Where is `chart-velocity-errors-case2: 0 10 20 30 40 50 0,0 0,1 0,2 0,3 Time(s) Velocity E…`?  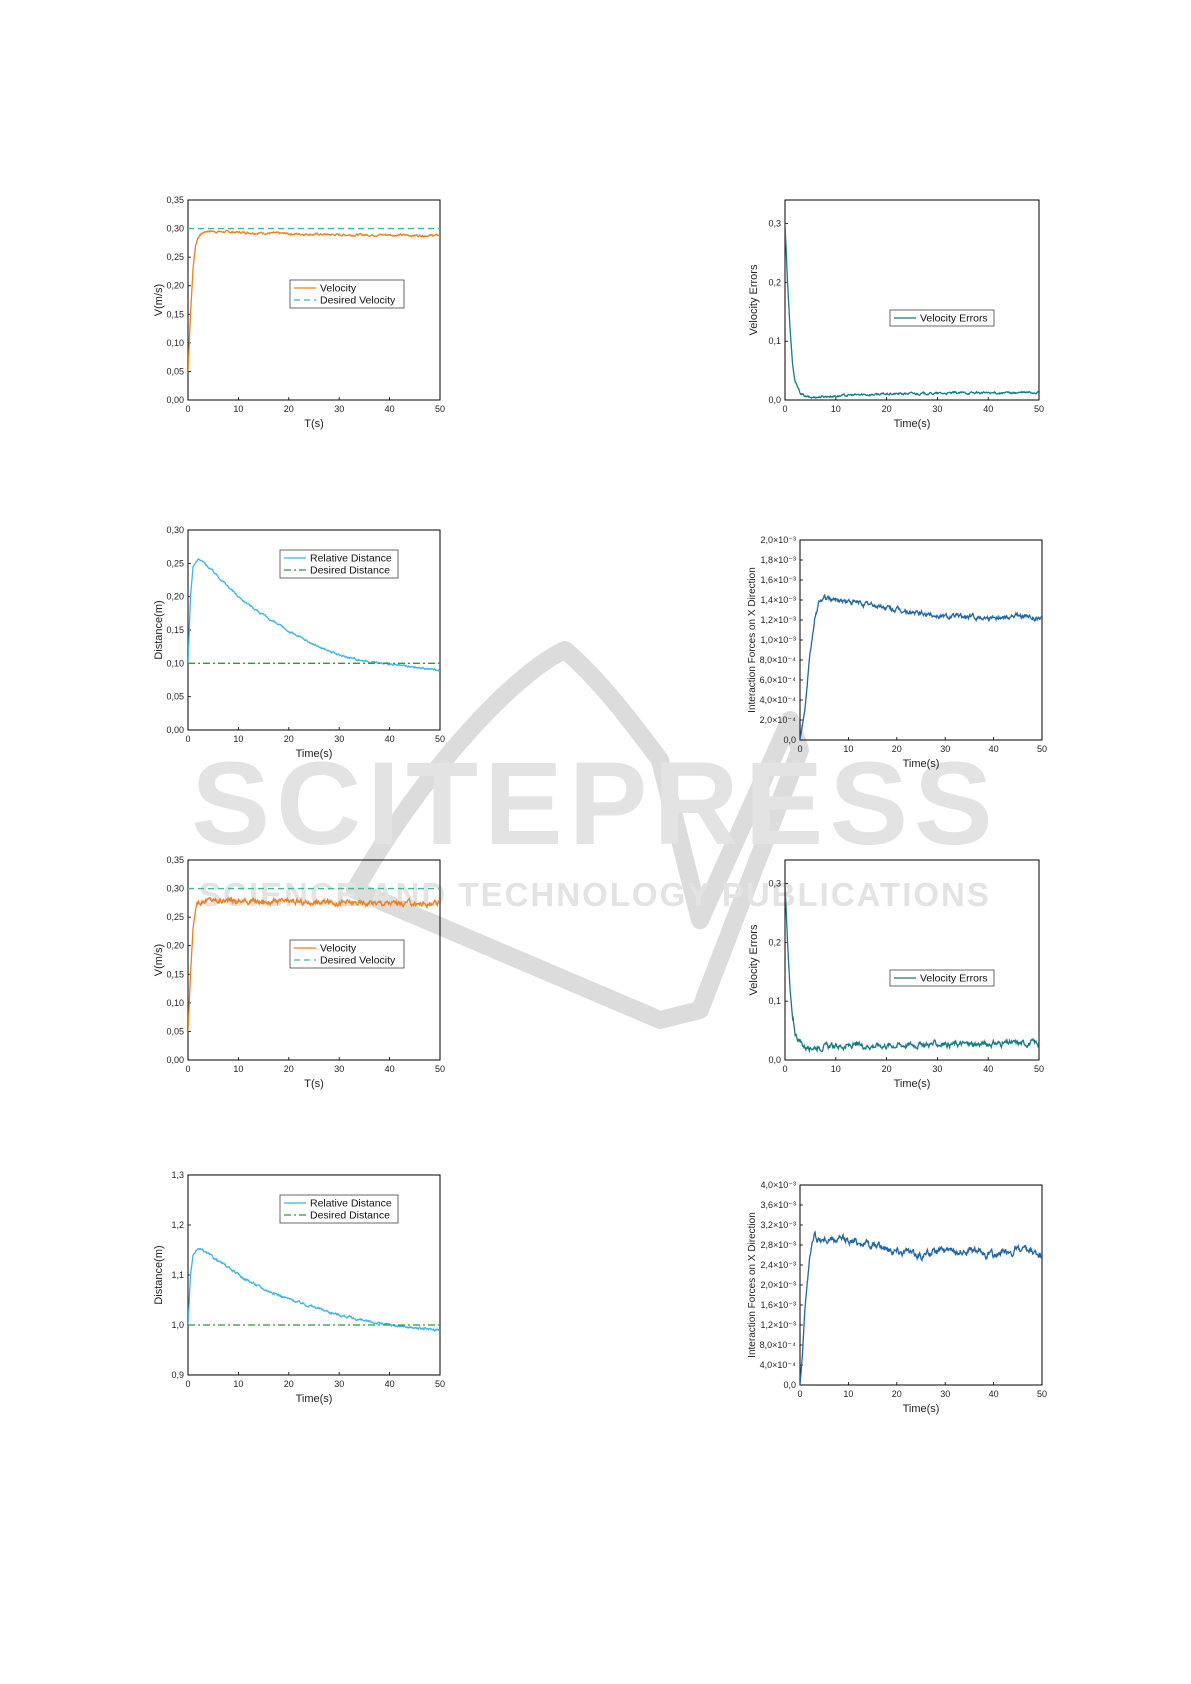 chart-velocity-errors-case2: 0 10 20 30 40 50 0,0 0,1 0,2 0,3 Time(s) Velocity E… is located at coordinates (896, 974).